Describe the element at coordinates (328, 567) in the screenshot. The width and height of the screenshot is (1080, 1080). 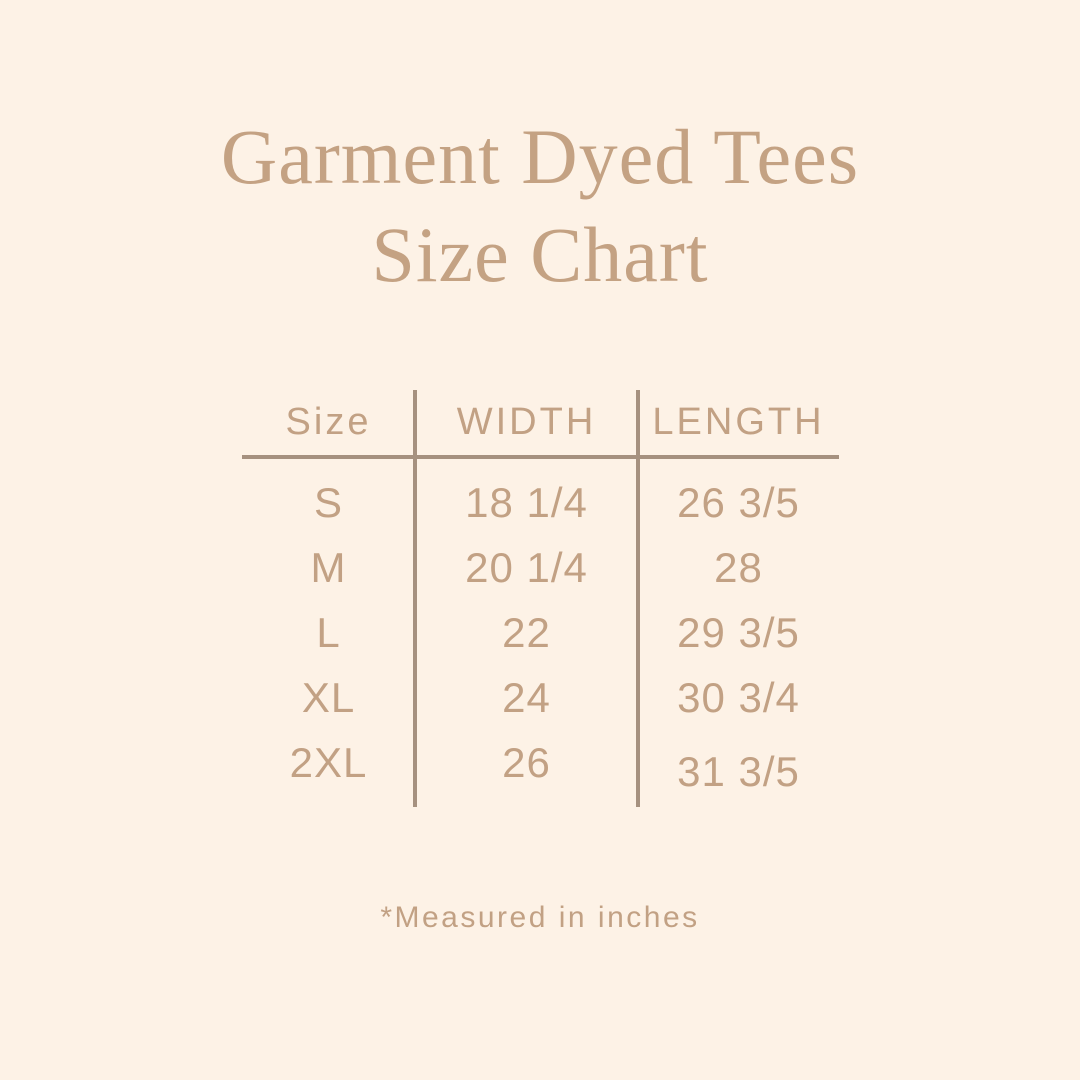
I see `cell-size: M` at that location.